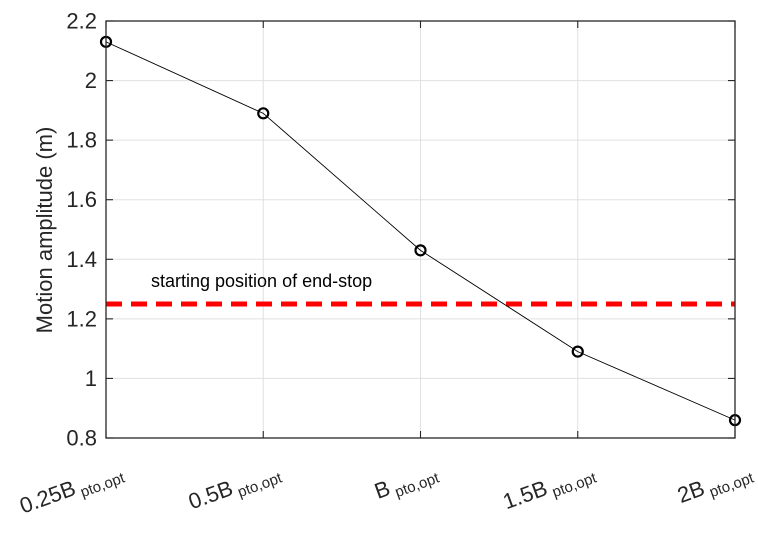 Image resolution: width=758 pixels, height=539 pixels. What do you see at coordinates (44, 230) in the screenshot?
I see `y-axis-label: Motion amplitude (m)` at bounding box center [44, 230].